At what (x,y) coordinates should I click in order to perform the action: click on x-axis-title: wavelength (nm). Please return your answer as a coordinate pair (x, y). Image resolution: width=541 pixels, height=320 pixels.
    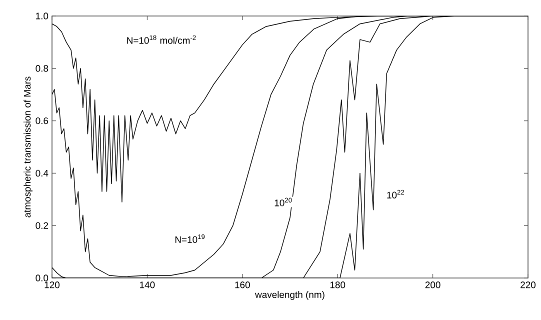
    Looking at the image, I should click on (289, 295).